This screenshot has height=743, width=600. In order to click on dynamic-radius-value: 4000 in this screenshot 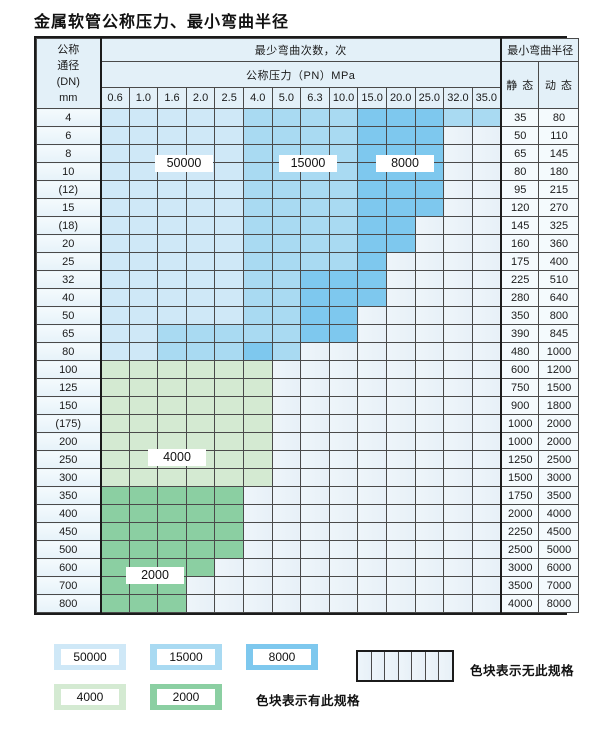, I will do `click(559, 513)`.